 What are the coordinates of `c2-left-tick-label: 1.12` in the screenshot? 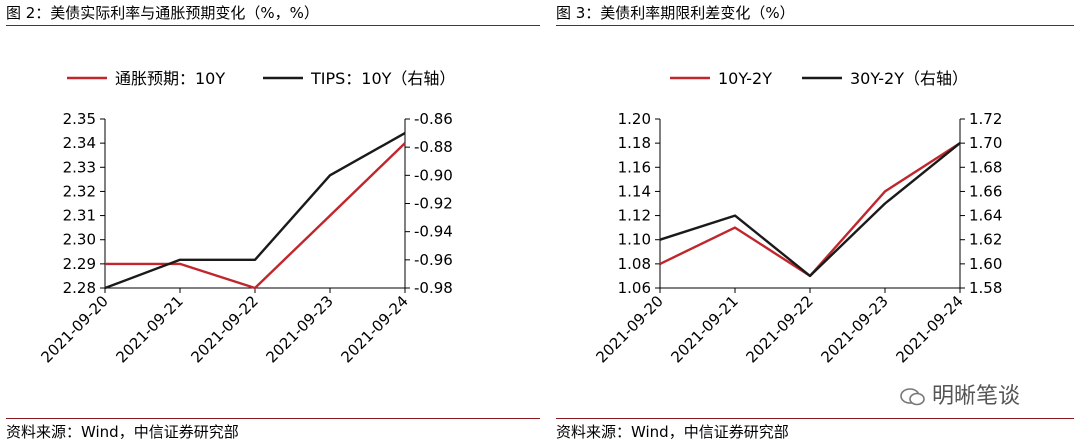 It's located at (634, 216).